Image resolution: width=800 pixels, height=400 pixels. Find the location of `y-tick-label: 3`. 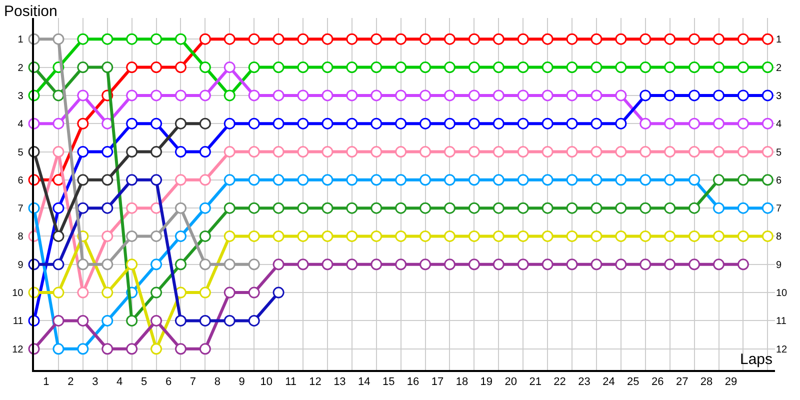

y-tick-label: 3 is located at coordinates (21, 96).